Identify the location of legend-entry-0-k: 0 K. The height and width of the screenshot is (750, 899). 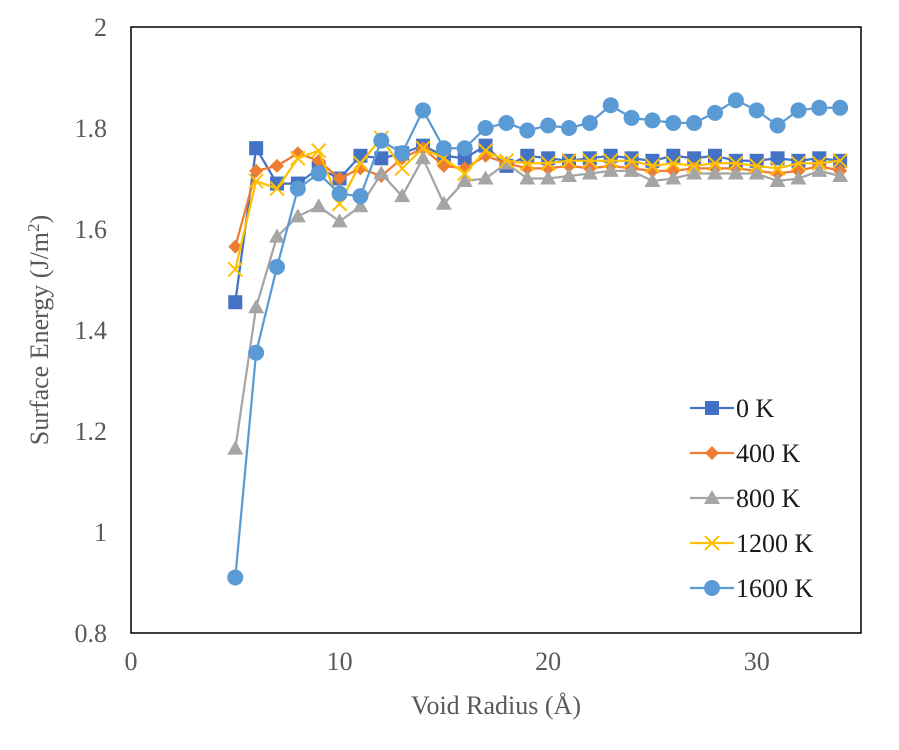
(732, 408).